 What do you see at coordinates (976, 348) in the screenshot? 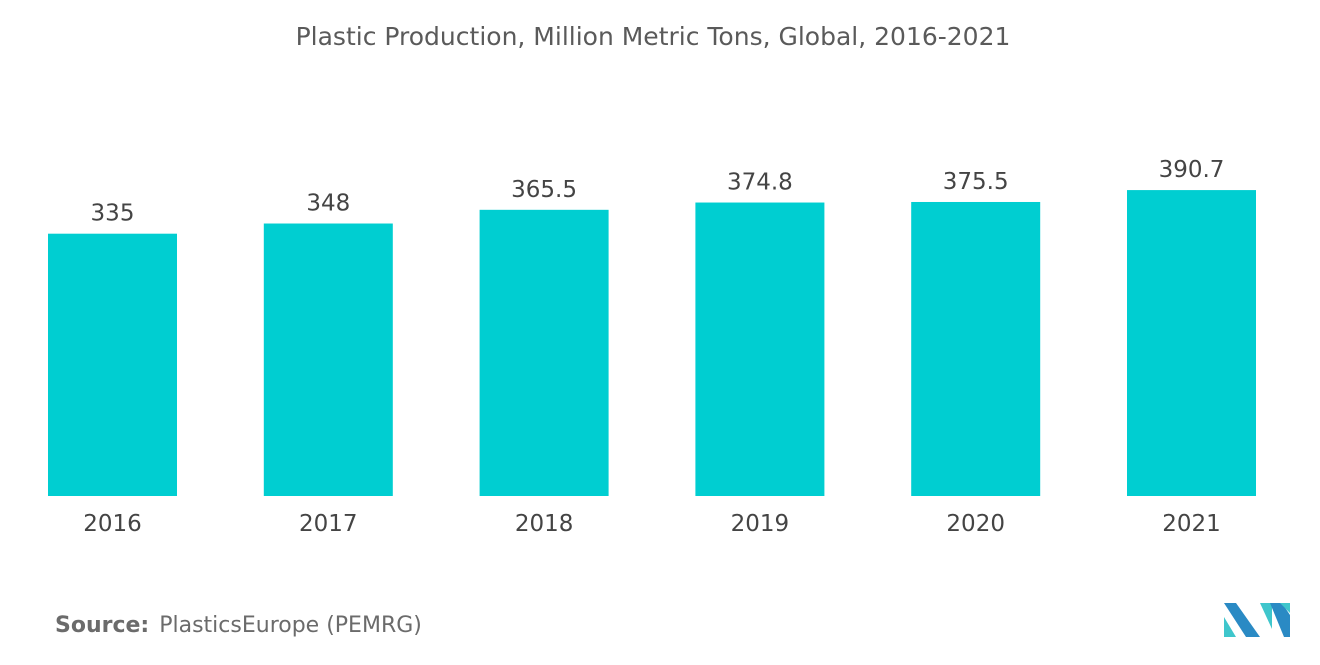
I see `bar-2020` at bounding box center [976, 348].